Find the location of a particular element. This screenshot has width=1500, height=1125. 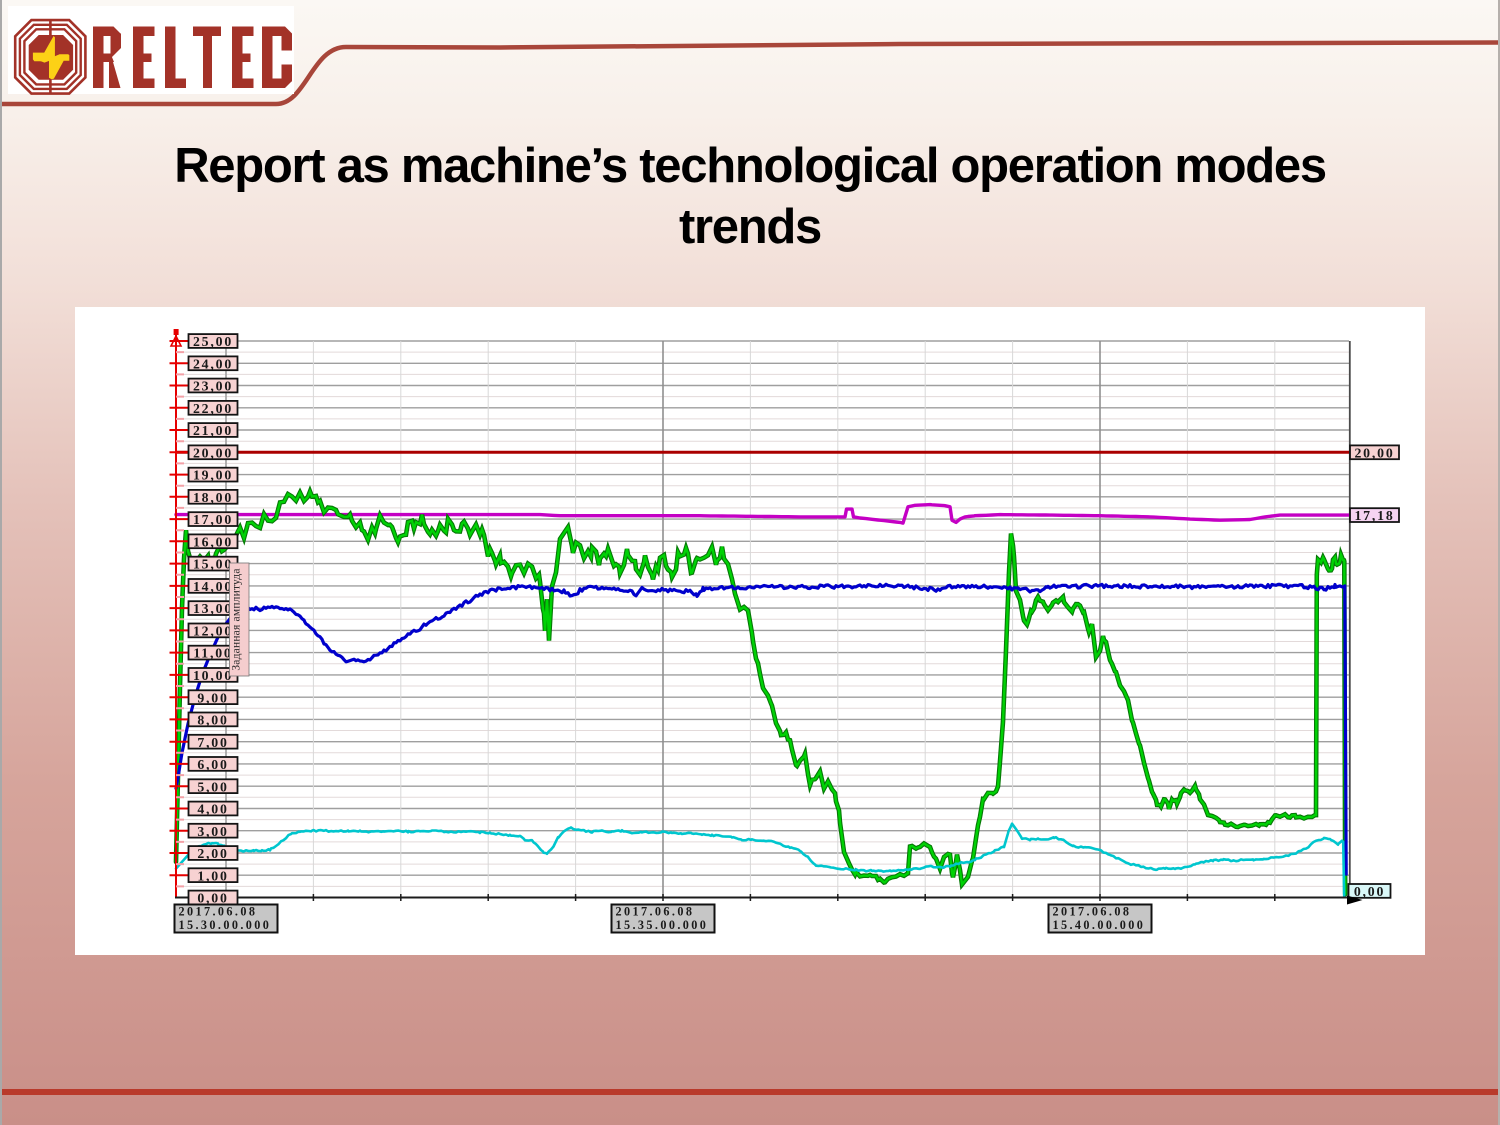

svg-text: 24,00 is located at coordinates (213, 363).